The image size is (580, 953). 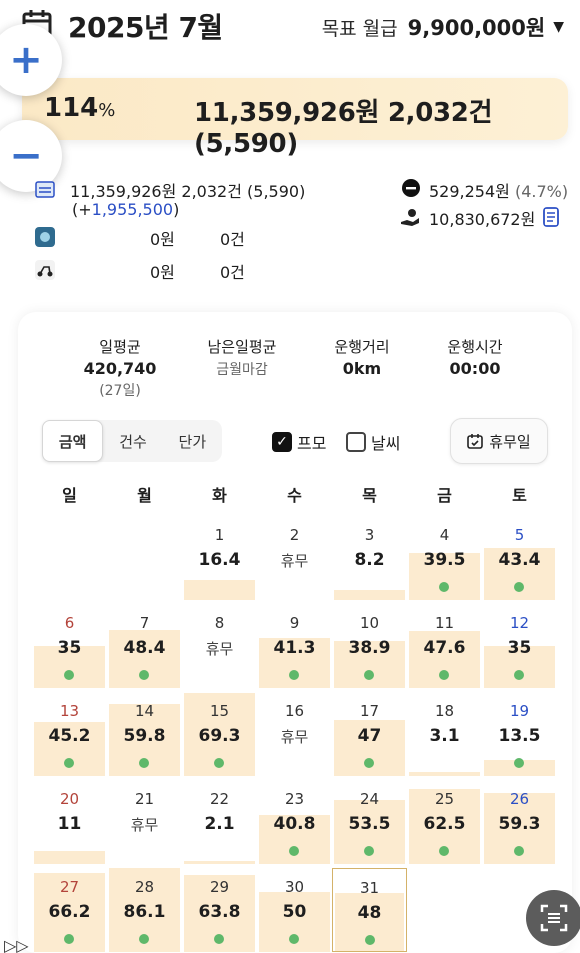 What do you see at coordinates (219, 734) in the screenshot?
I see `calendar-day-15: 15 69.3` at bounding box center [219, 734].